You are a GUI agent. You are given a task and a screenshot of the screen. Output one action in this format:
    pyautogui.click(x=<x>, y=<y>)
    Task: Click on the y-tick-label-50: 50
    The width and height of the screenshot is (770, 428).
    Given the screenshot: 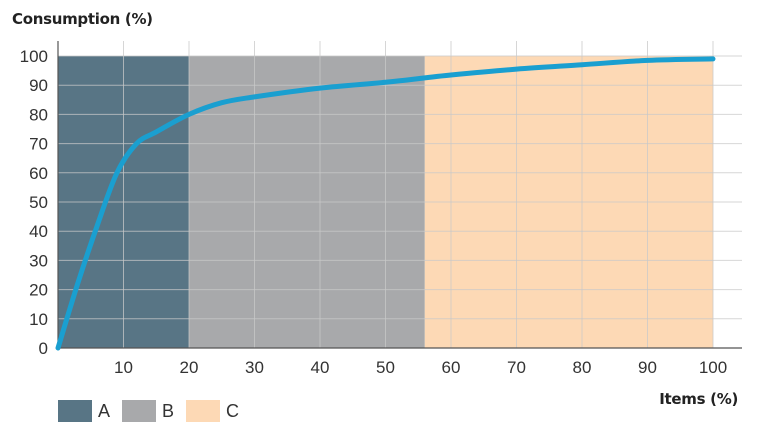 What is the action you would take?
    pyautogui.click(x=38, y=202)
    